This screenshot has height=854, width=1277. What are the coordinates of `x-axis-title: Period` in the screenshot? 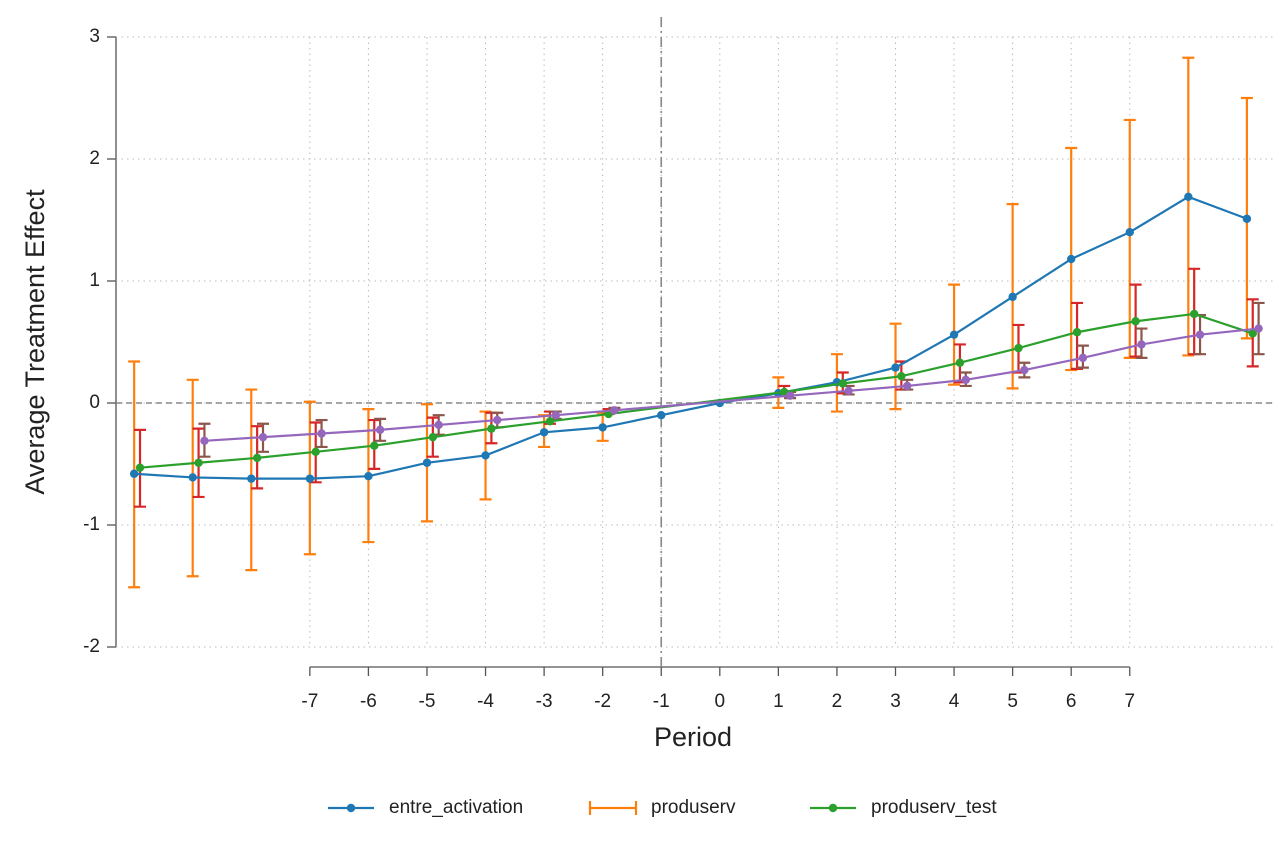 It's located at (693, 737).